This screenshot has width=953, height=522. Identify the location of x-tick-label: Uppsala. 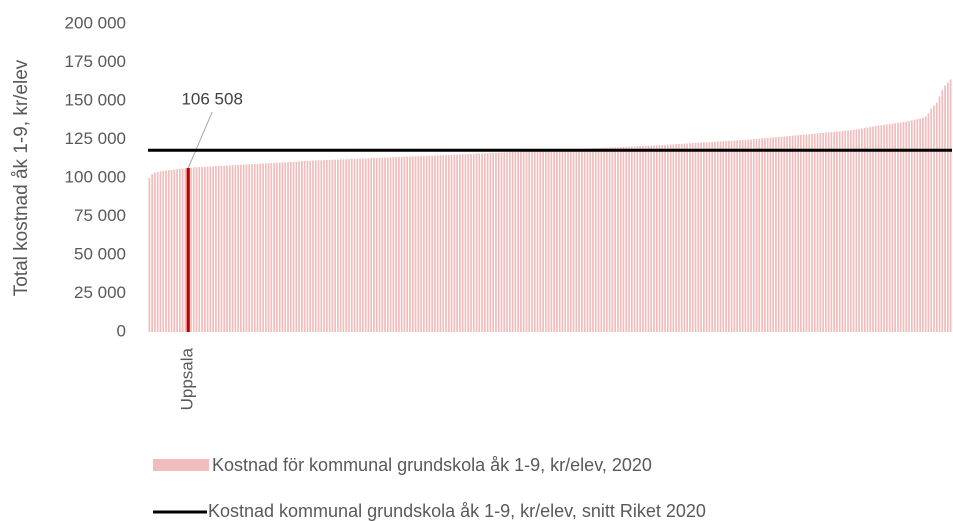
(187, 378).